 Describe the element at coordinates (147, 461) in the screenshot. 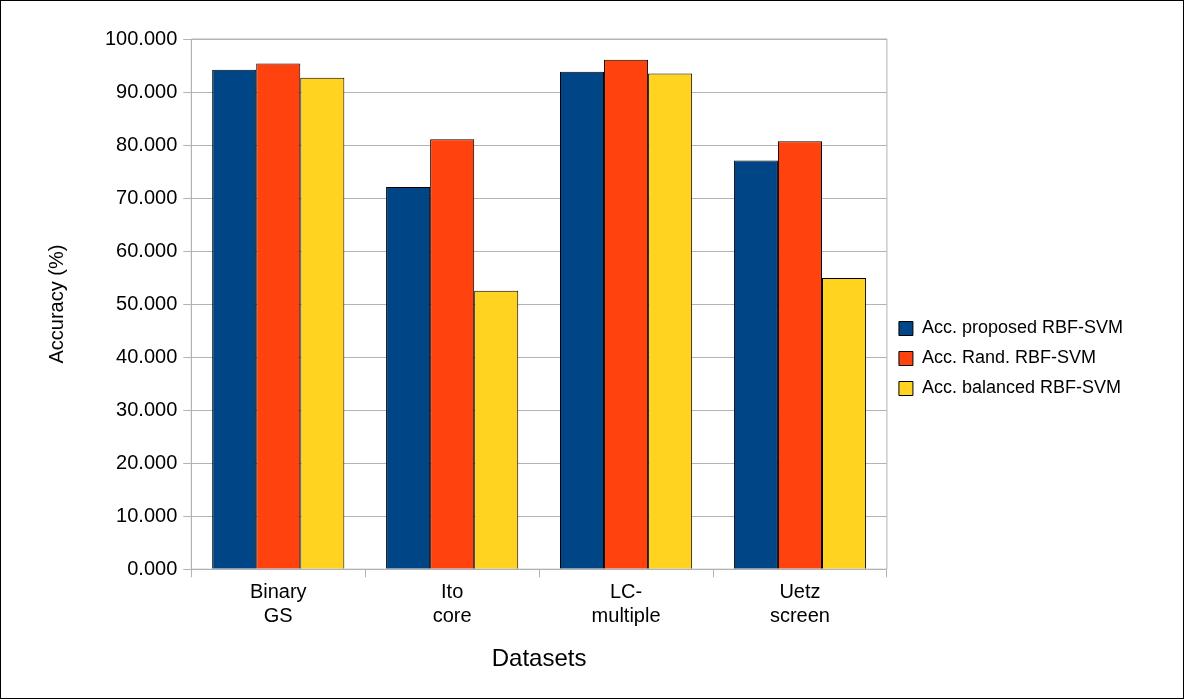

I see `y-tick-label: 20.000` at that location.